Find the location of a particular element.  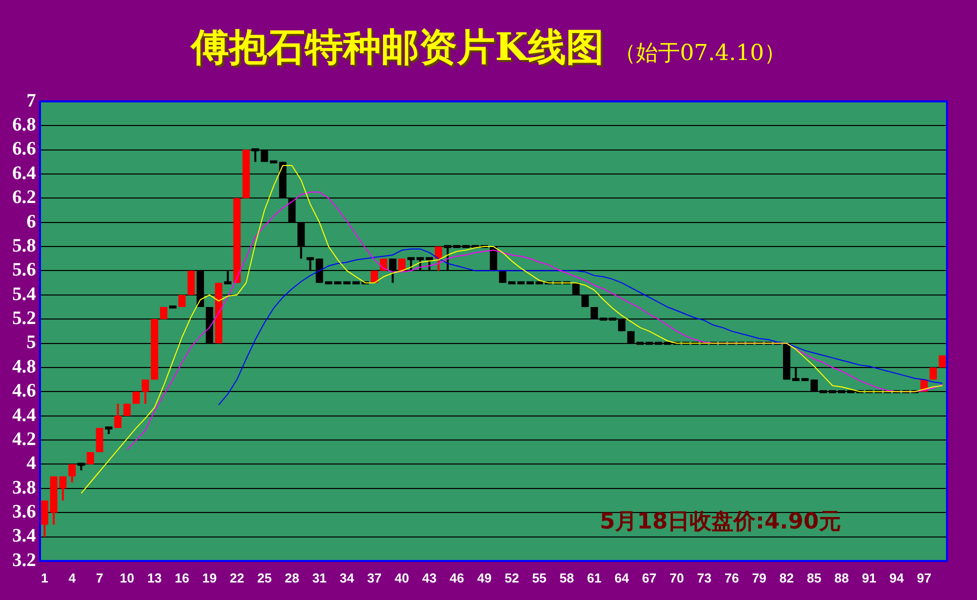

x-tick-label: 37 is located at coordinates (374, 578).